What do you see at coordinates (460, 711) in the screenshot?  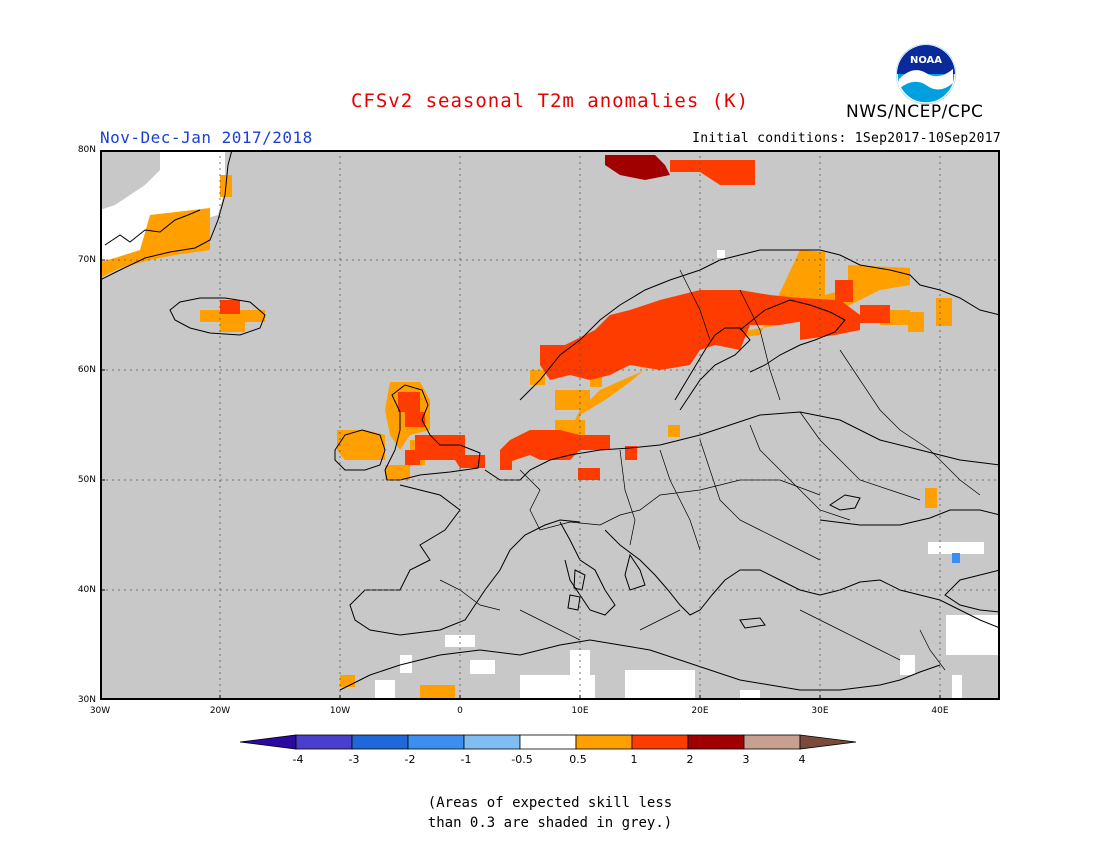 I see `lon-label: 0` at bounding box center [460, 711].